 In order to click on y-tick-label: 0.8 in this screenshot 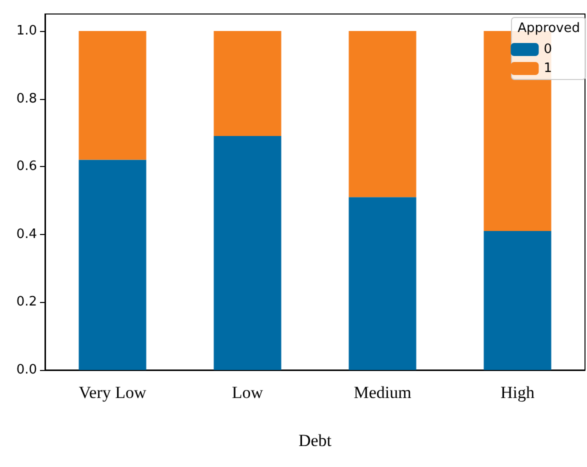, I will do `click(26, 98)`.